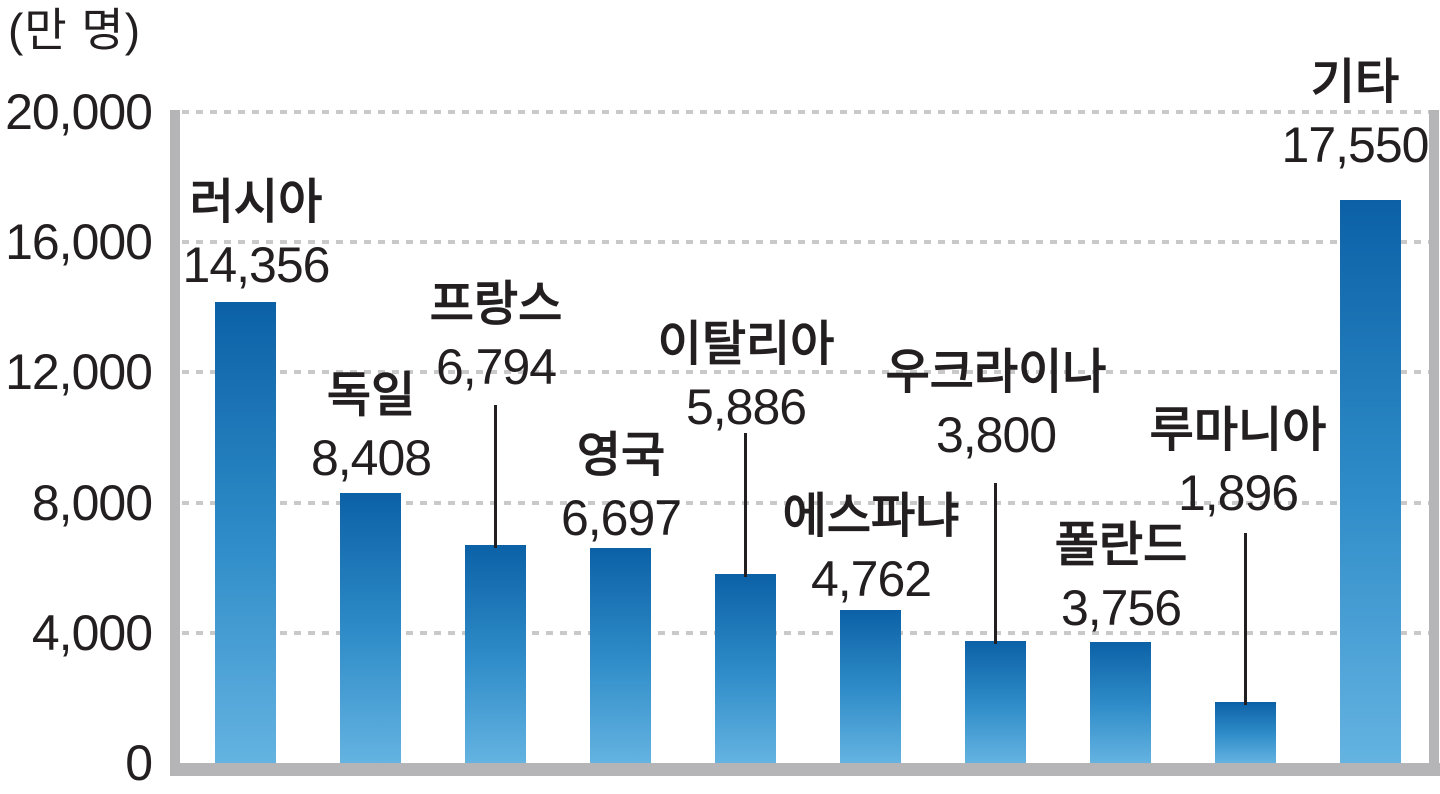 This screenshot has height=794, width=1440. What do you see at coordinates (871, 579) in the screenshot?
I see `bar-value-label: 4,762` at bounding box center [871, 579].